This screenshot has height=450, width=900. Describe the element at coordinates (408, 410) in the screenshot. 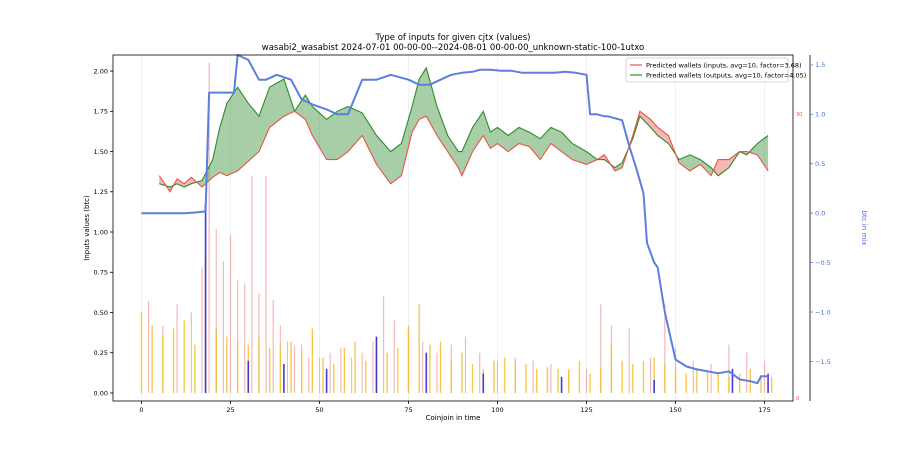

I see `x-tick-label: 75` at that location.